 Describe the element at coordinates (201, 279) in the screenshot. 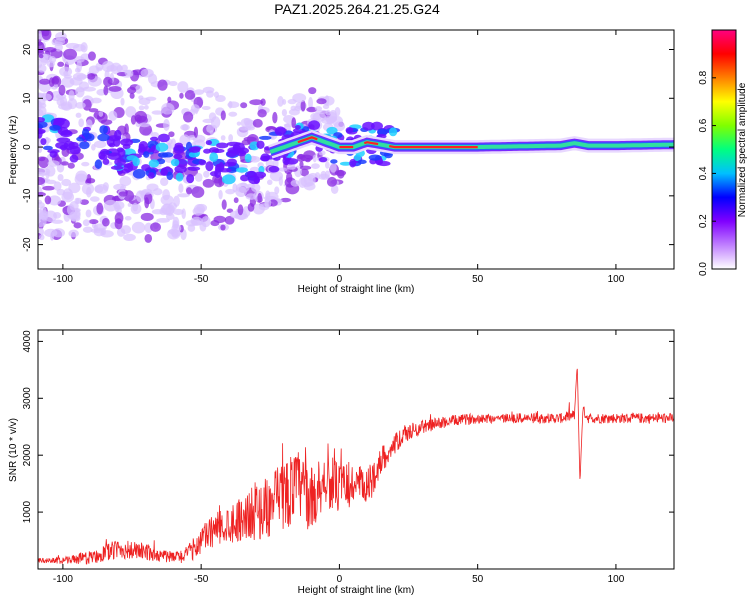

I see `x-tick-label: -50` at that location.